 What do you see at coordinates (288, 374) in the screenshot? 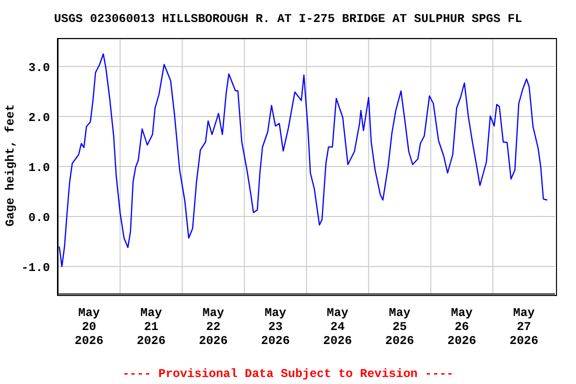
I see `text: ---- Provisional Data Subject to Revision ----` at bounding box center [288, 374].